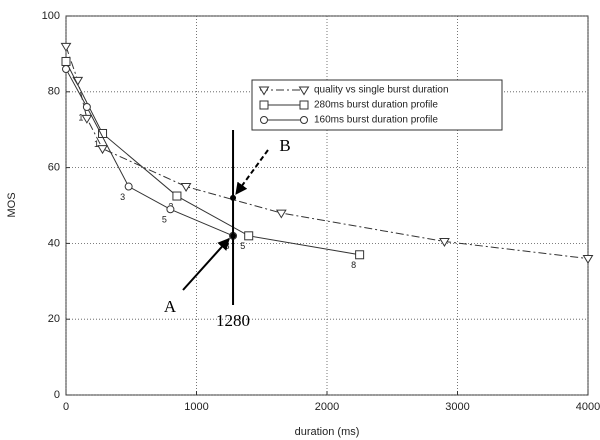 The height and width of the screenshot is (440, 600). Describe the element at coordinates (327, 407) in the screenshot. I see `x-tick-label: 2000` at that location.